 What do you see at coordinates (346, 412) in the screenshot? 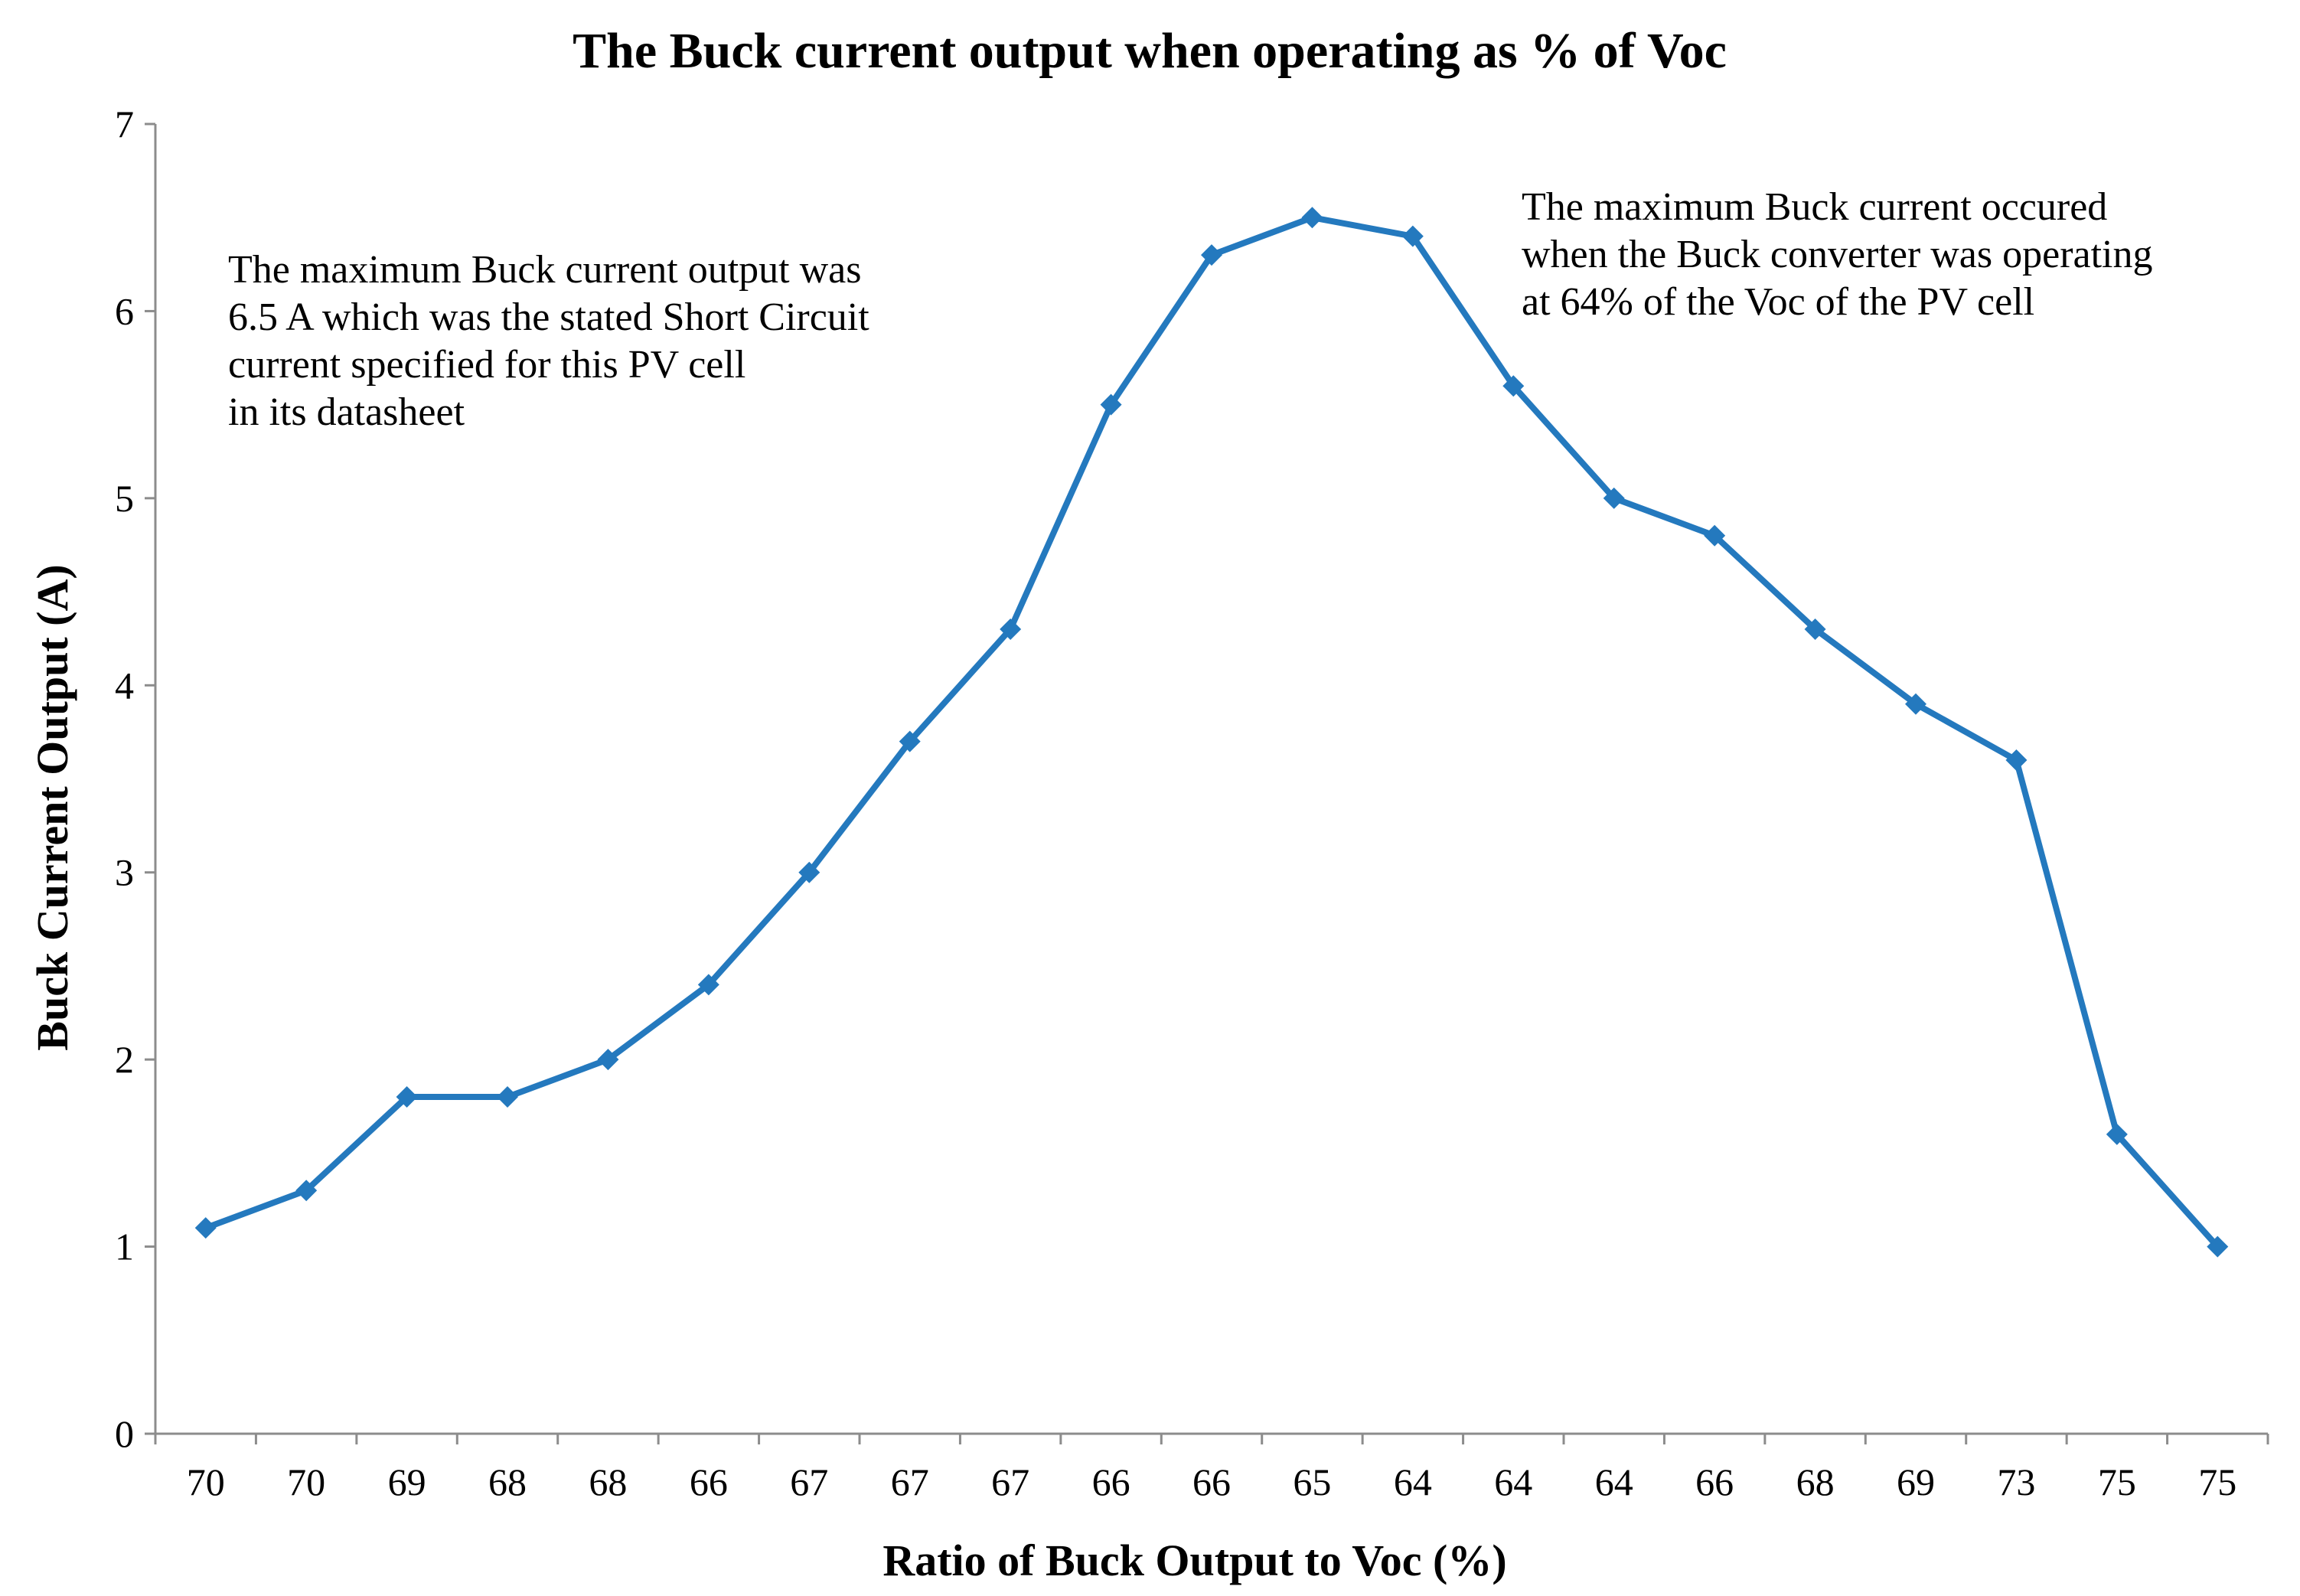
I see `annotation-line: in its datasheet` at bounding box center [346, 412].